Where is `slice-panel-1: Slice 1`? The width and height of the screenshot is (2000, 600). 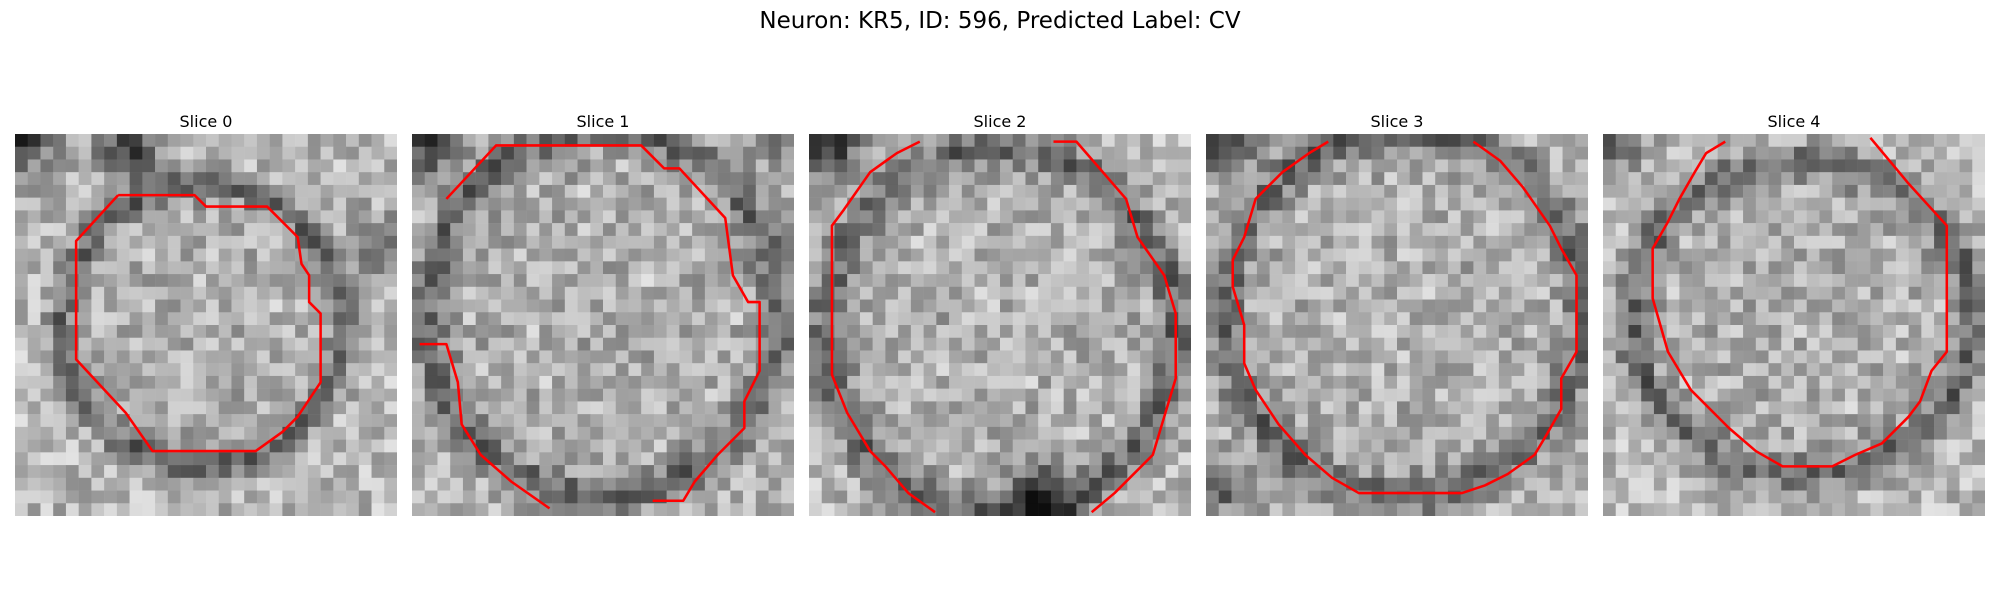
slice-panel-1: Slice 1 is located at coordinates (603, 313).